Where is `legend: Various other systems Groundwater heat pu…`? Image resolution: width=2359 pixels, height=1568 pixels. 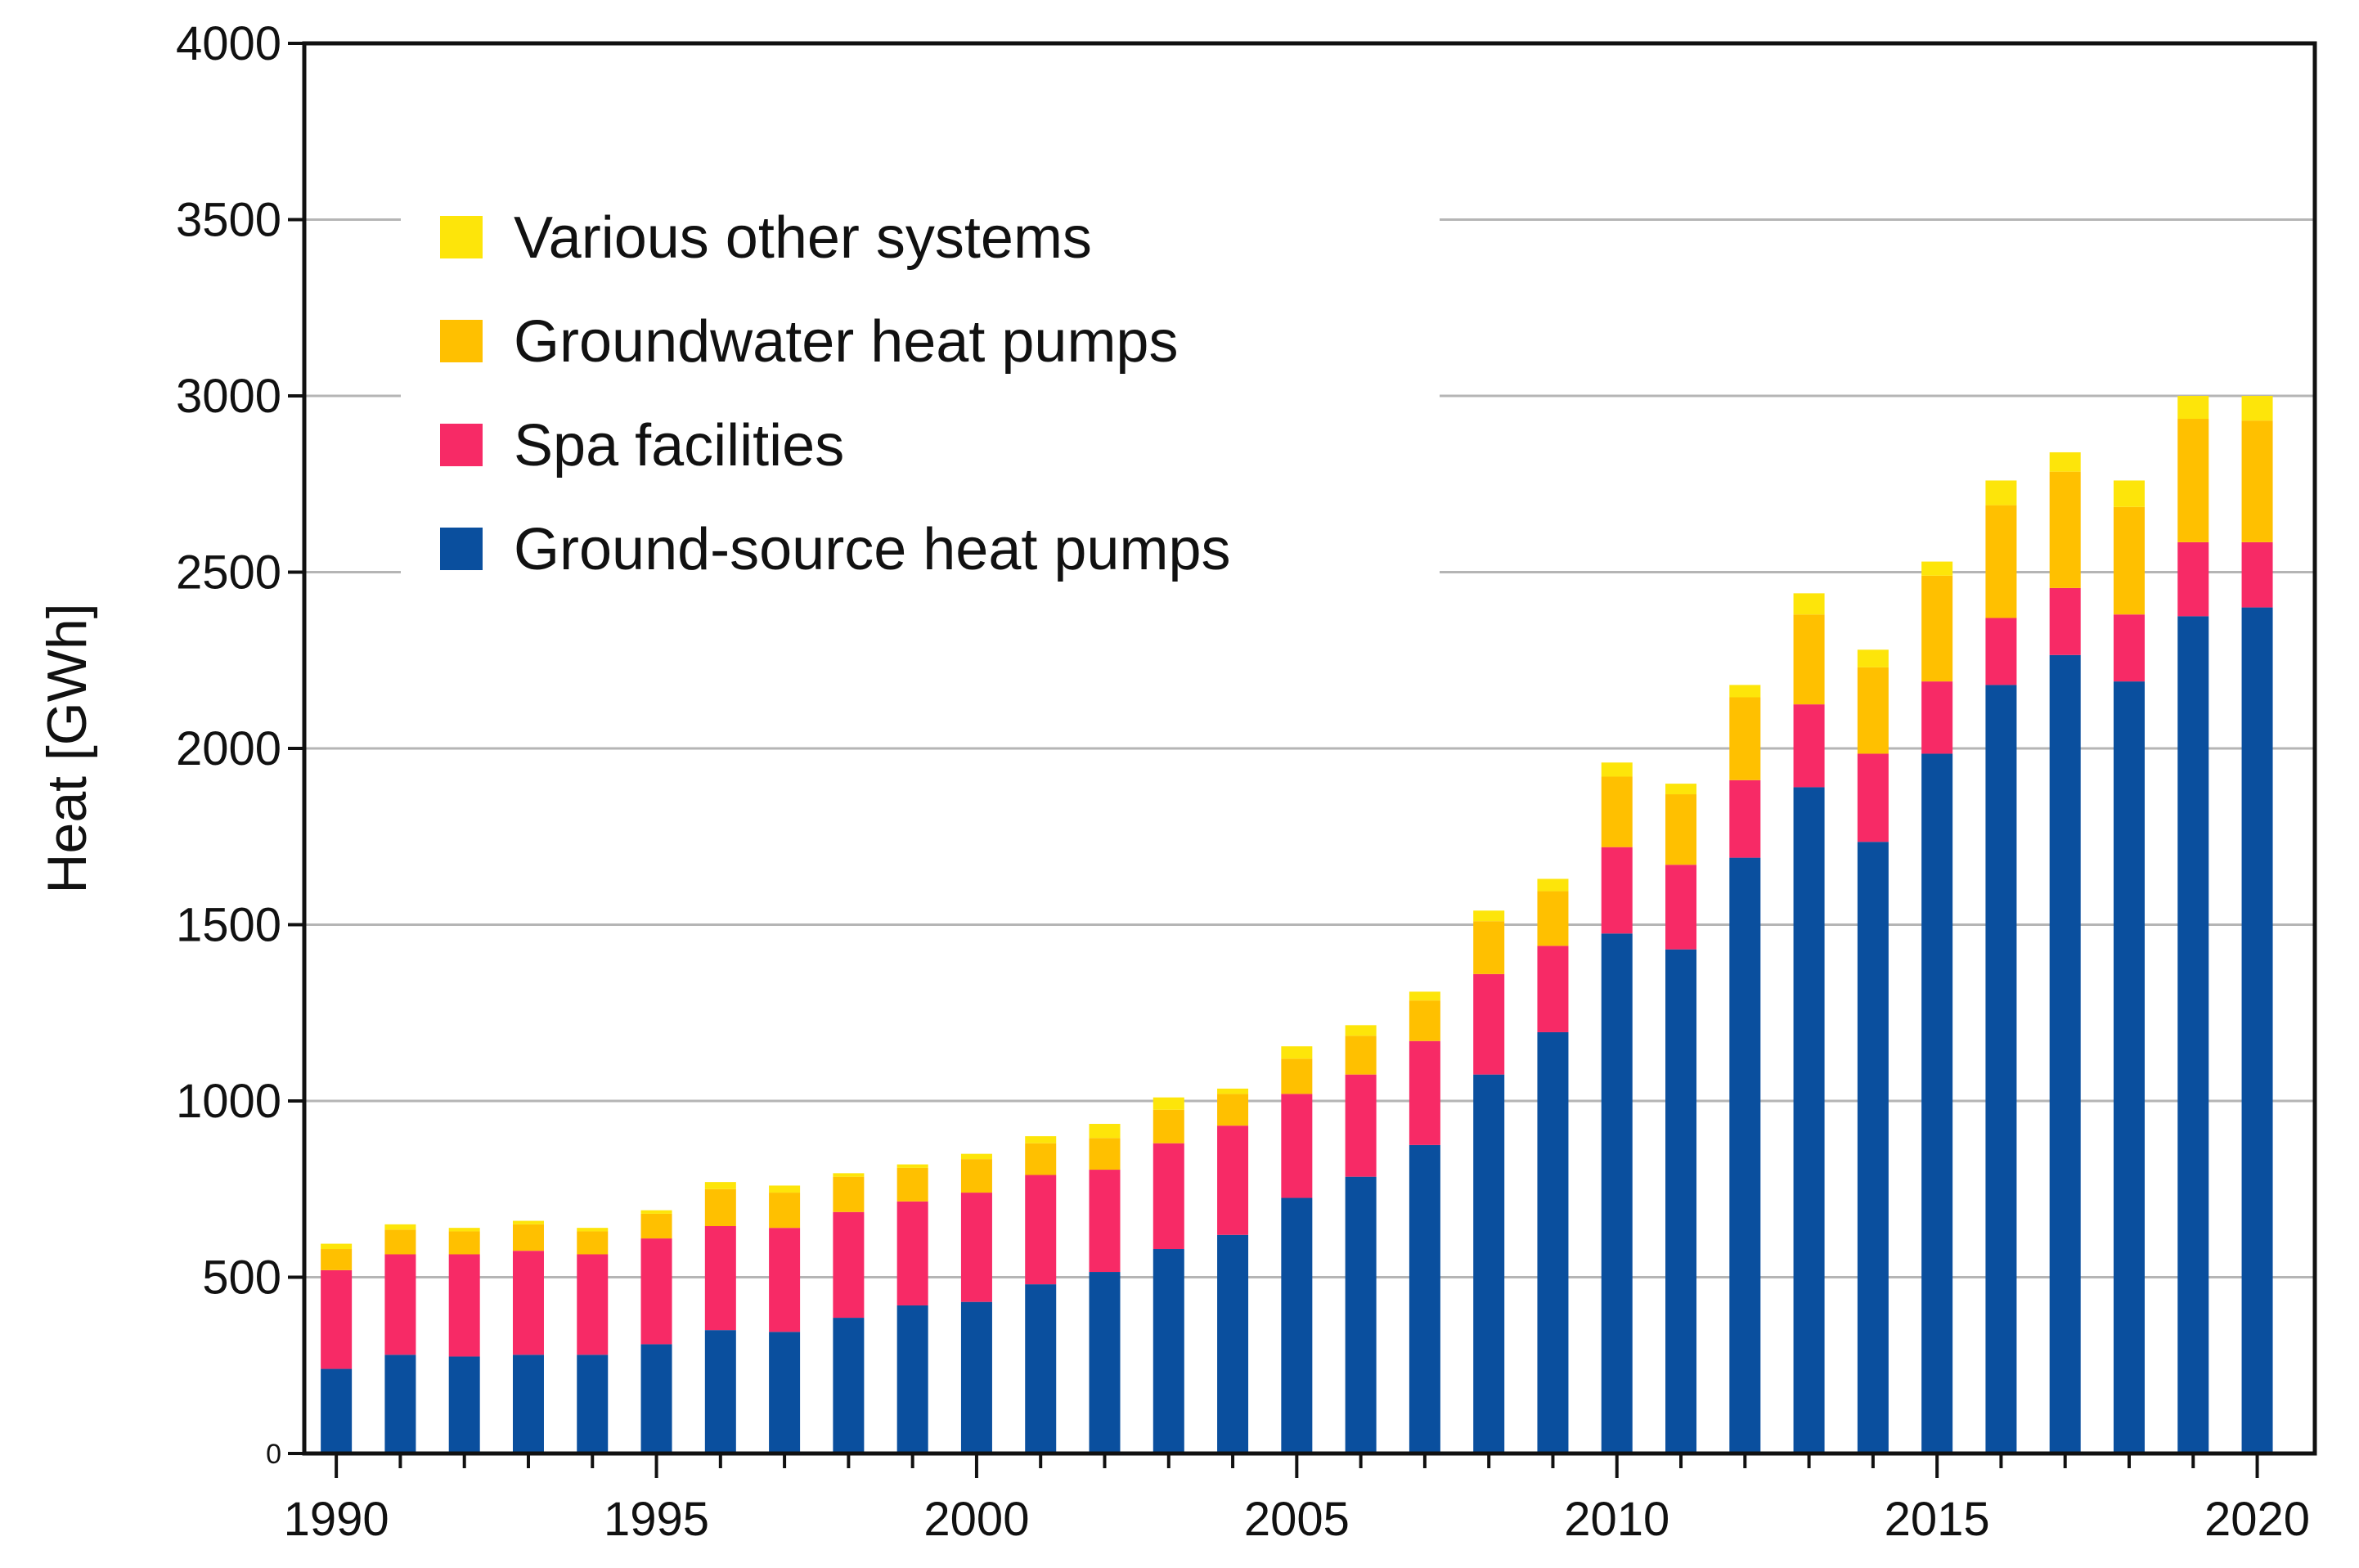
legend: Various other systems Groundwater heat pu… is located at coordinates (835, 393).